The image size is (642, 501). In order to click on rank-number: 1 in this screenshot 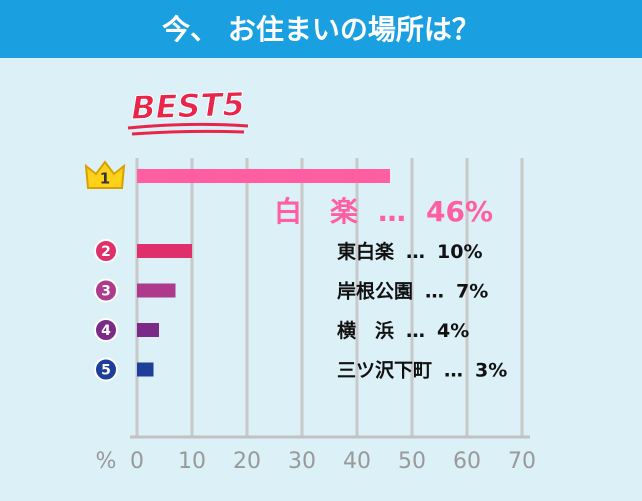, I will do `click(105, 179)`.